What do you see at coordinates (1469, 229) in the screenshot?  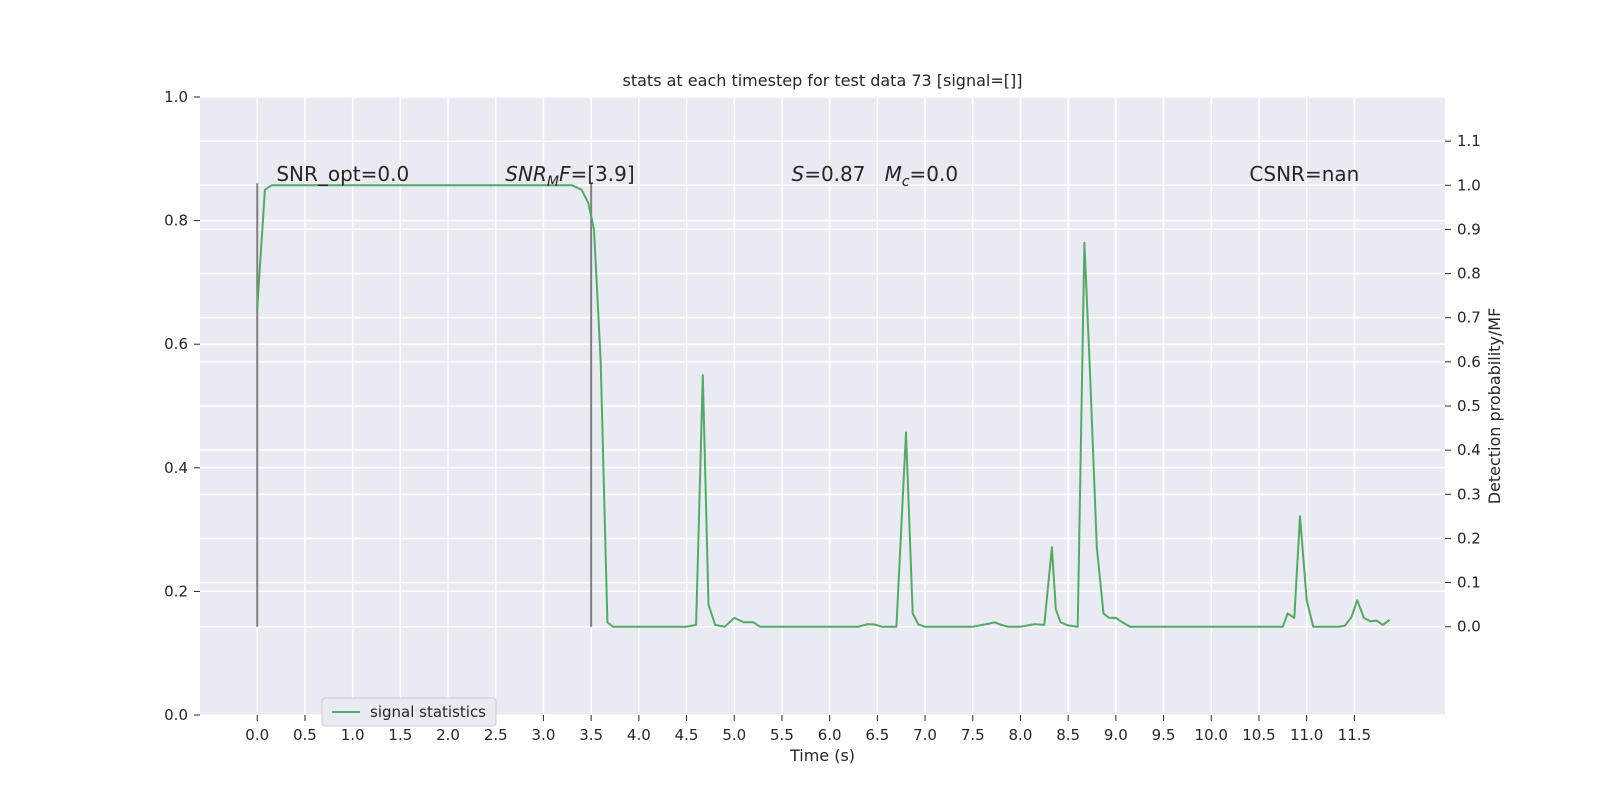 I see `y-right-tick-label: 0.9` at bounding box center [1469, 229].